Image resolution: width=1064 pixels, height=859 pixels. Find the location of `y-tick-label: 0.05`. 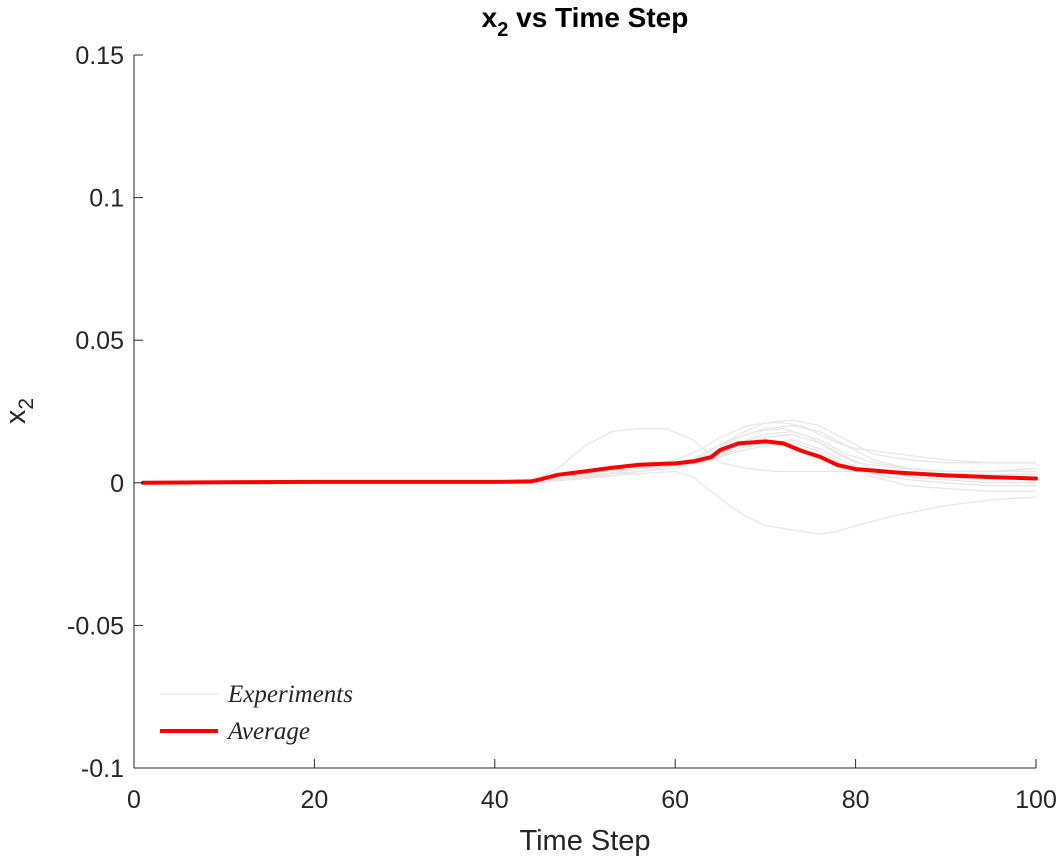

y-tick-label: 0.05 is located at coordinates (99, 341).